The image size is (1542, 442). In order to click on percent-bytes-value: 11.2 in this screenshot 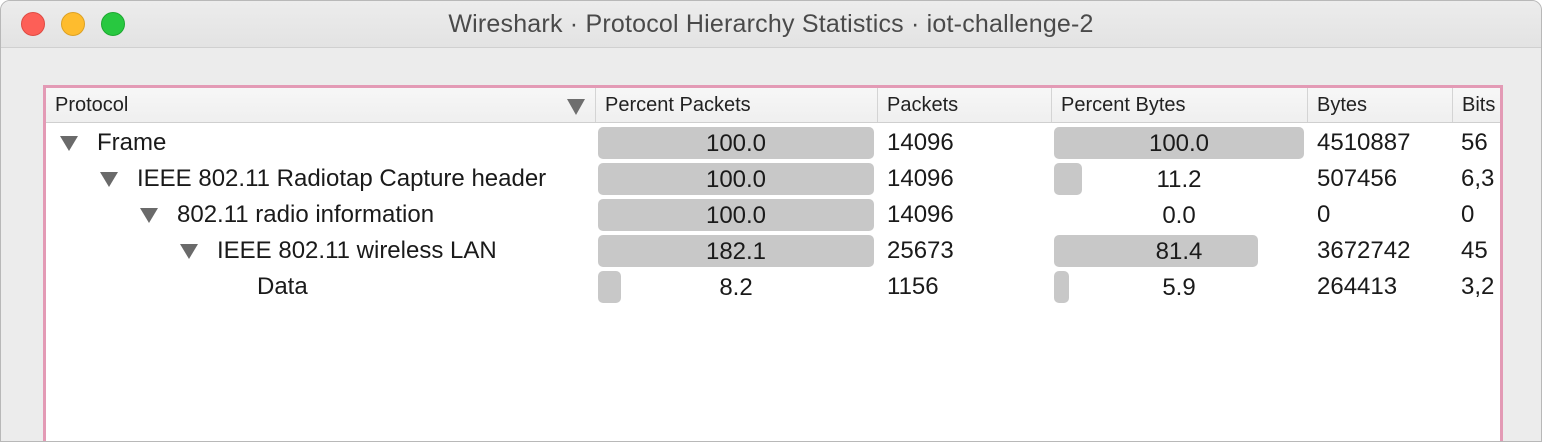, I will do `click(1179, 179)`.